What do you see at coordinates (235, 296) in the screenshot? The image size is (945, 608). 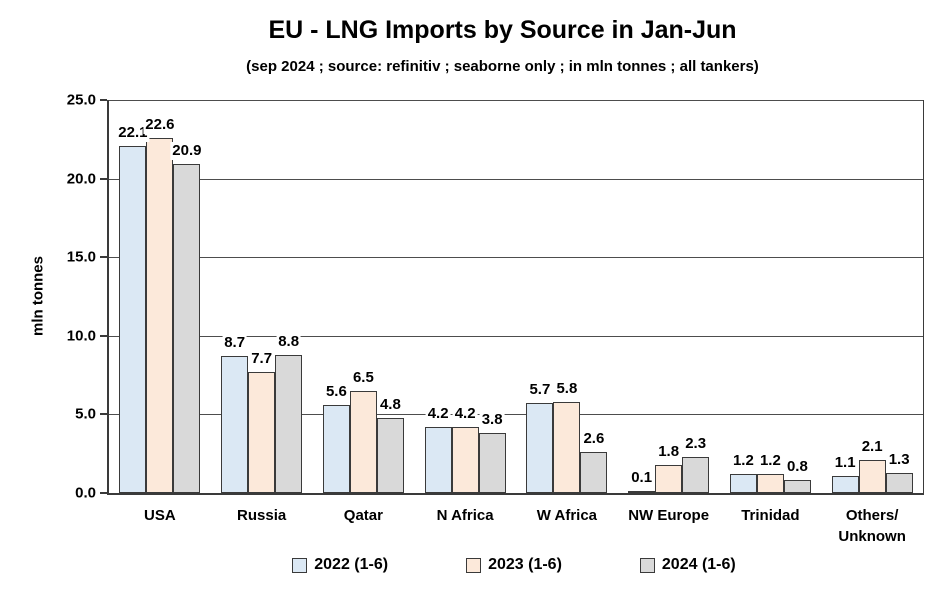 I see `bar-slot: 8.7` at bounding box center [235, 296].